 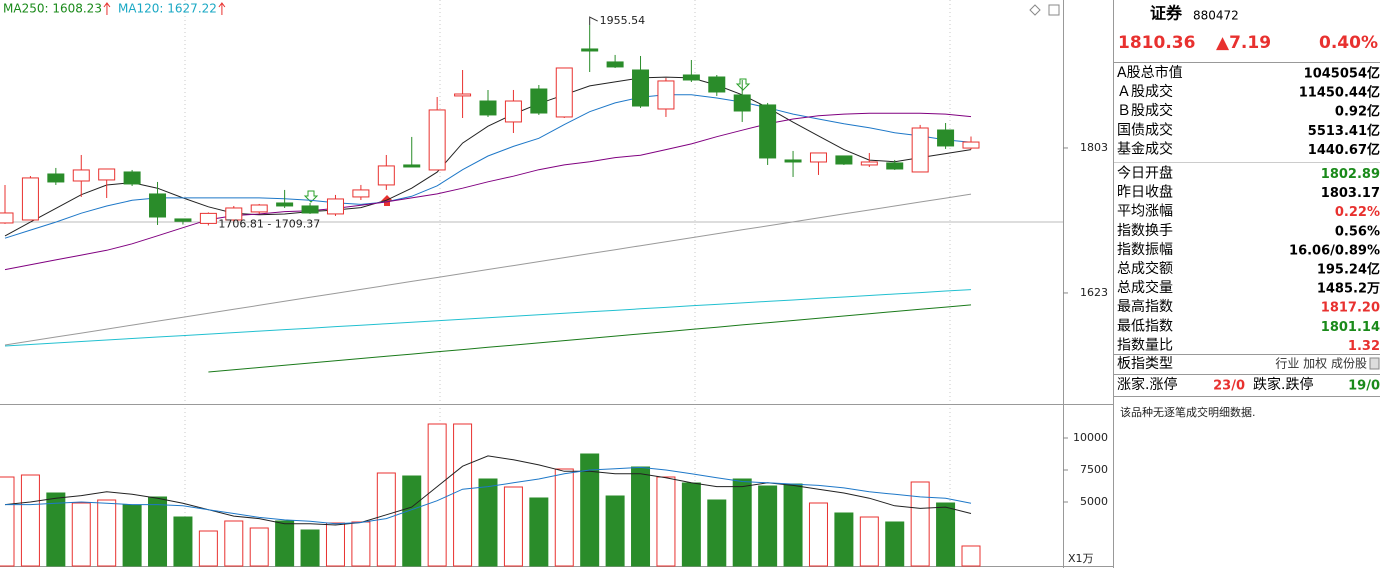 What do you see at coordinates (167, 9) in the screenshot?
I see `legend-entry: MA120: 1627.22` at bounding box center [167, 9].